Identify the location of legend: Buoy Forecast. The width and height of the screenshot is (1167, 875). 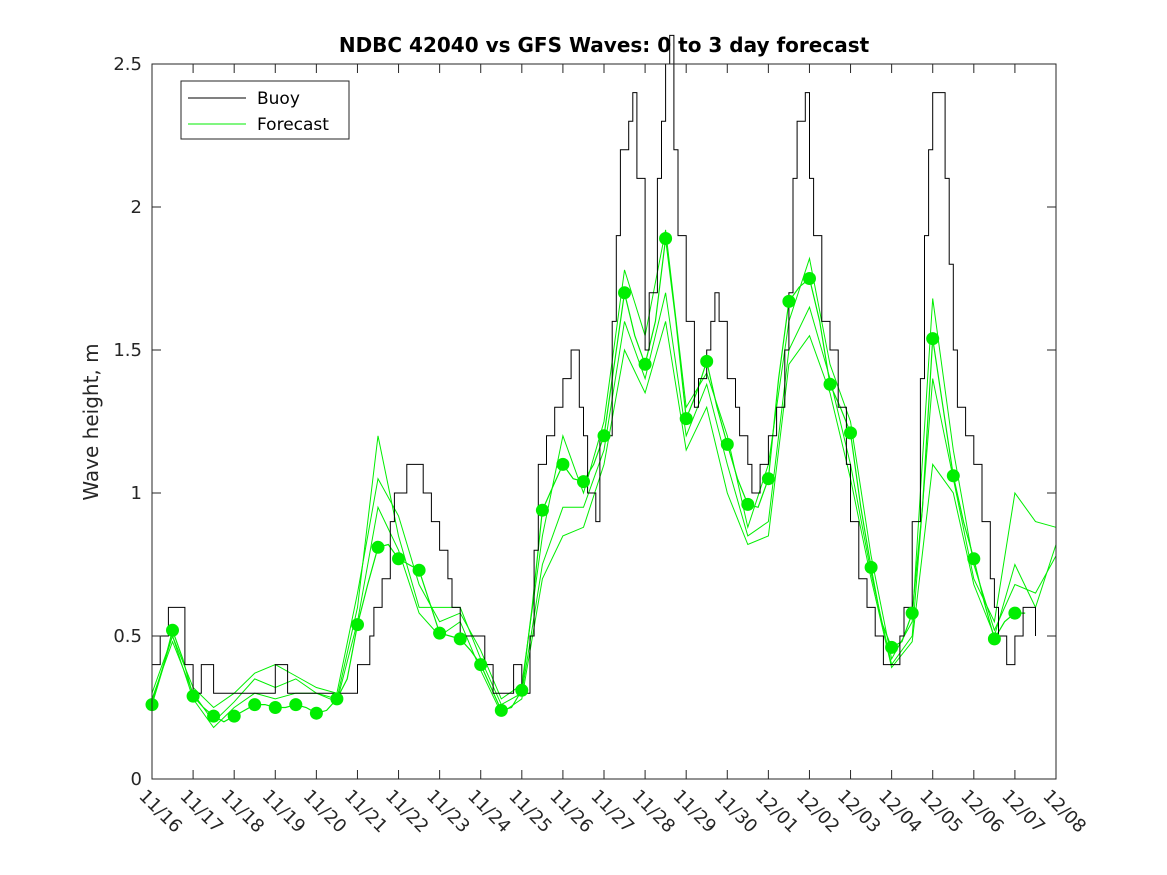
(265, 110).